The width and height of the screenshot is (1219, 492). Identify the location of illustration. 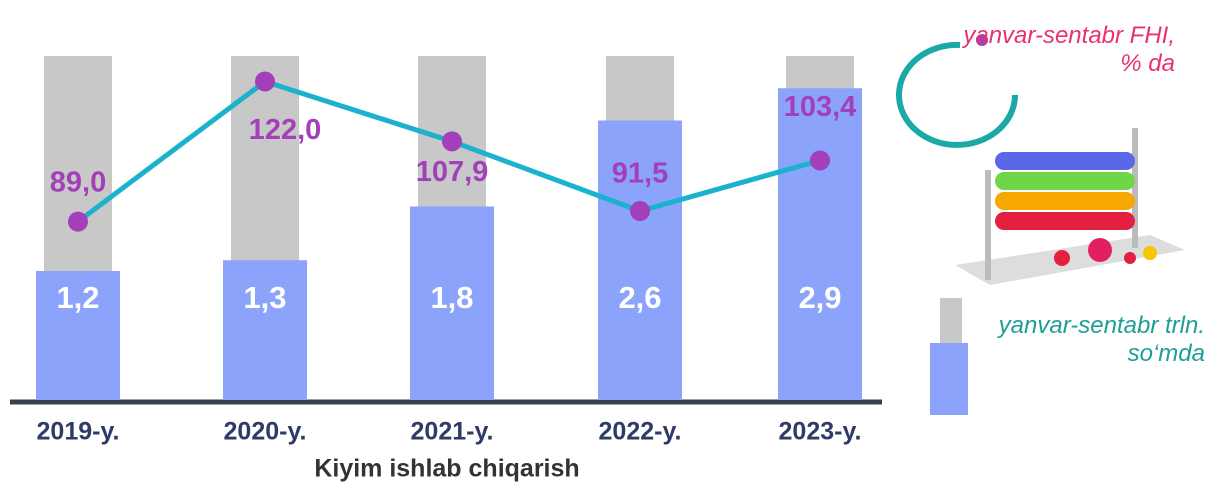
(1070, 206).